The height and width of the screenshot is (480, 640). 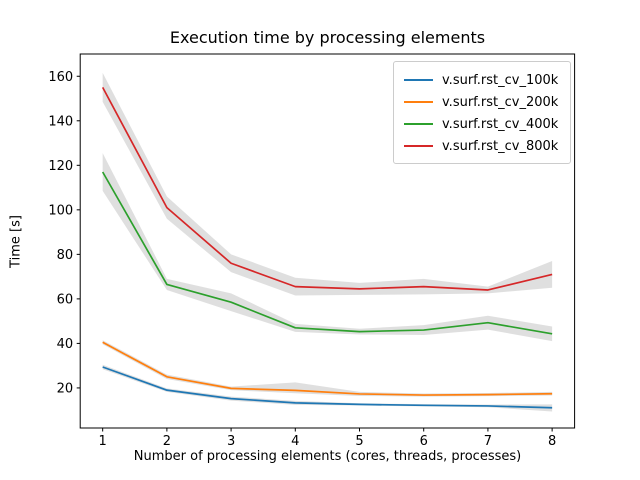 I want to click on x-tick-label: 3, so click(x=231, y=441).